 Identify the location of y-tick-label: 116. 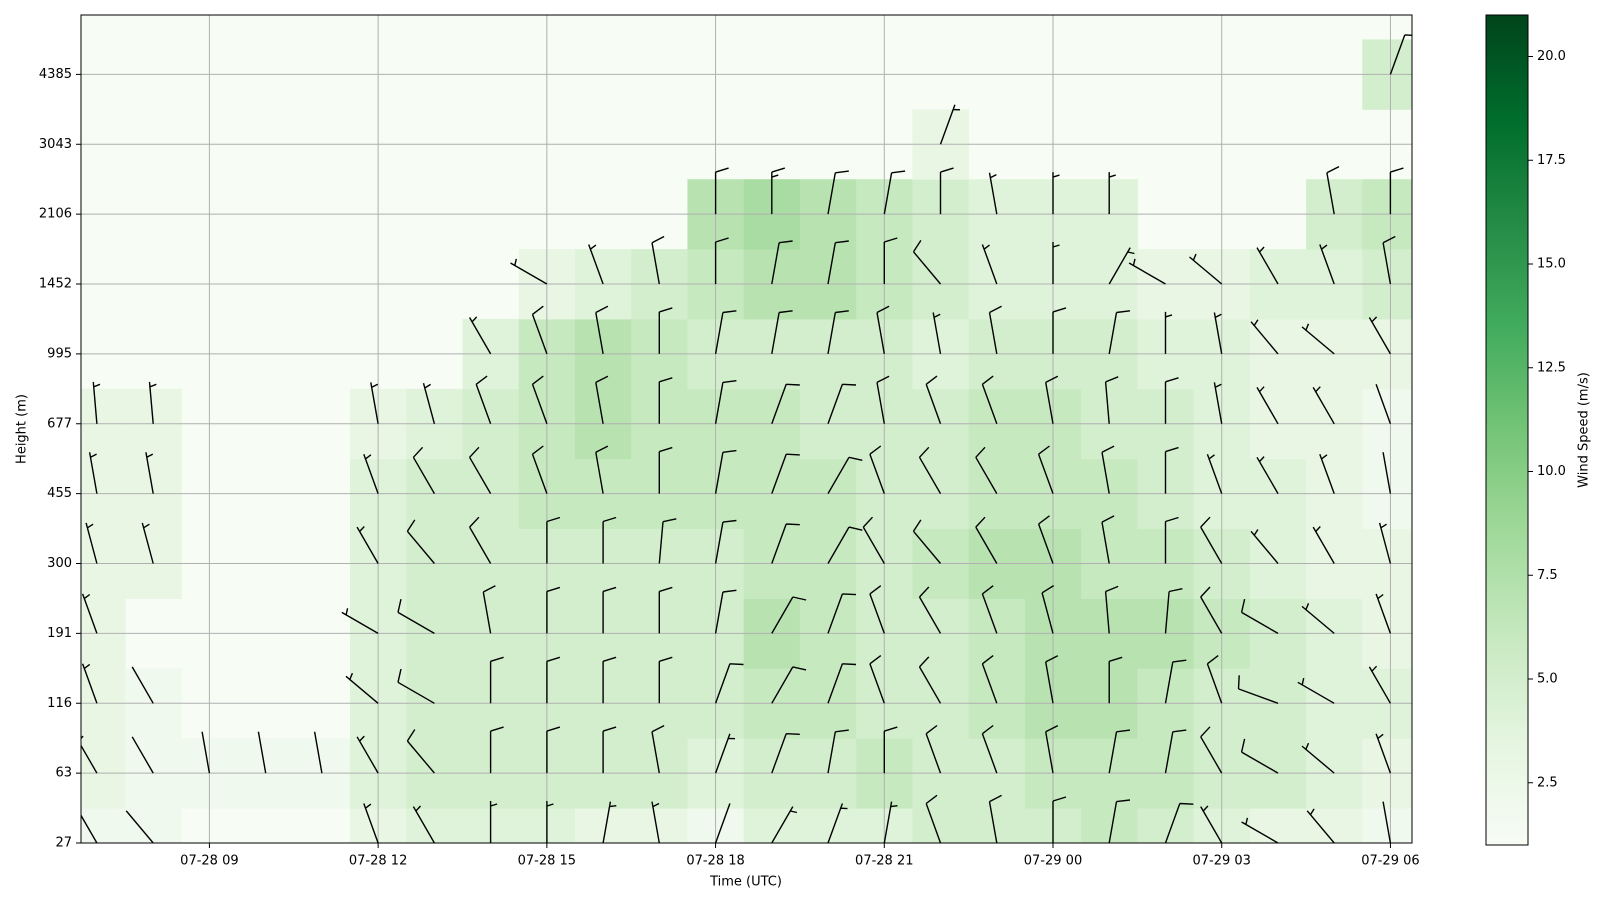
(59, 703).